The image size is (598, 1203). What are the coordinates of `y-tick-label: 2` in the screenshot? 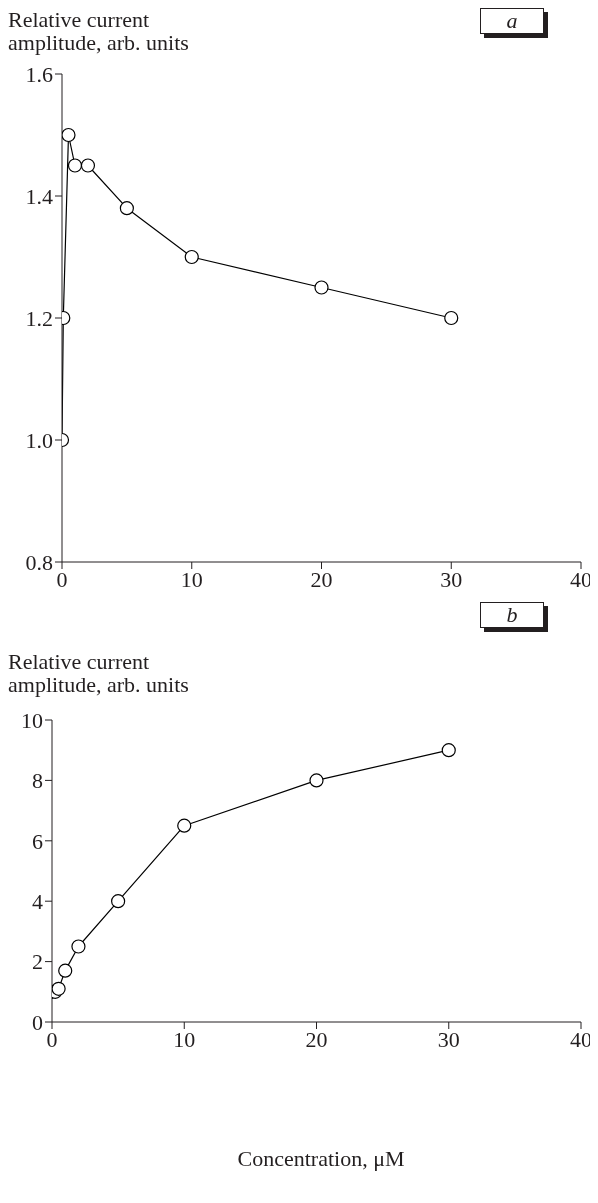 It's located at (37, 962).